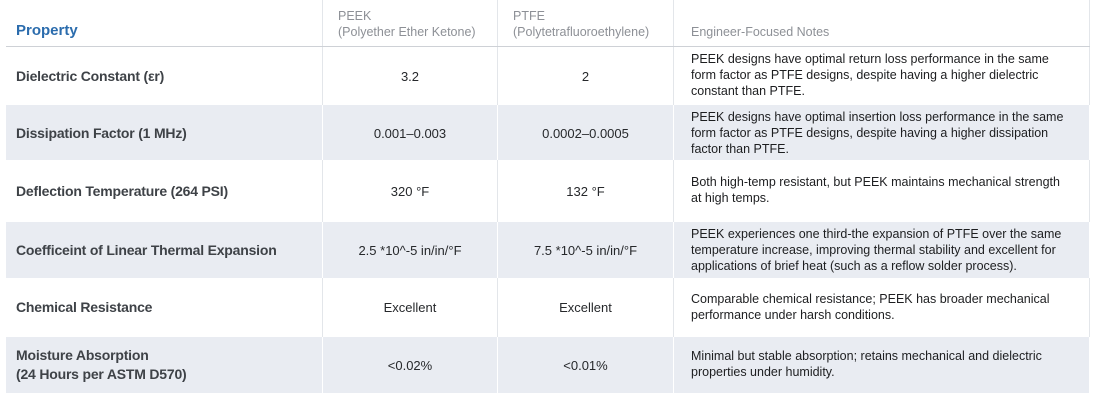  What do you see at coordinates (409, 23) in the screenshot?
I see `column-header-peek: PEEK (Polyether Ether Ketone)` at bounding box center [409, 23].